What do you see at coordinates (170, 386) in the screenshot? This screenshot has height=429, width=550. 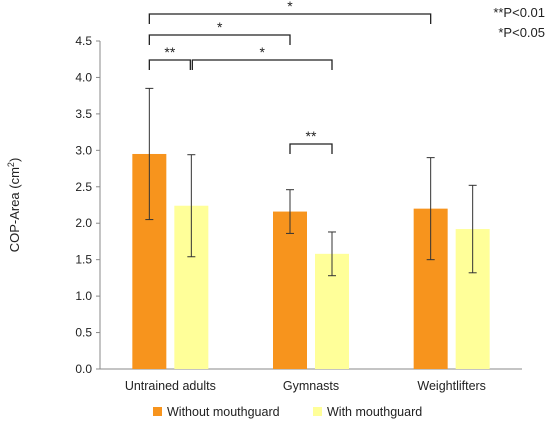 I see `category-label-untrained-adults: Untrained adults` at bounding box center [170, 386].